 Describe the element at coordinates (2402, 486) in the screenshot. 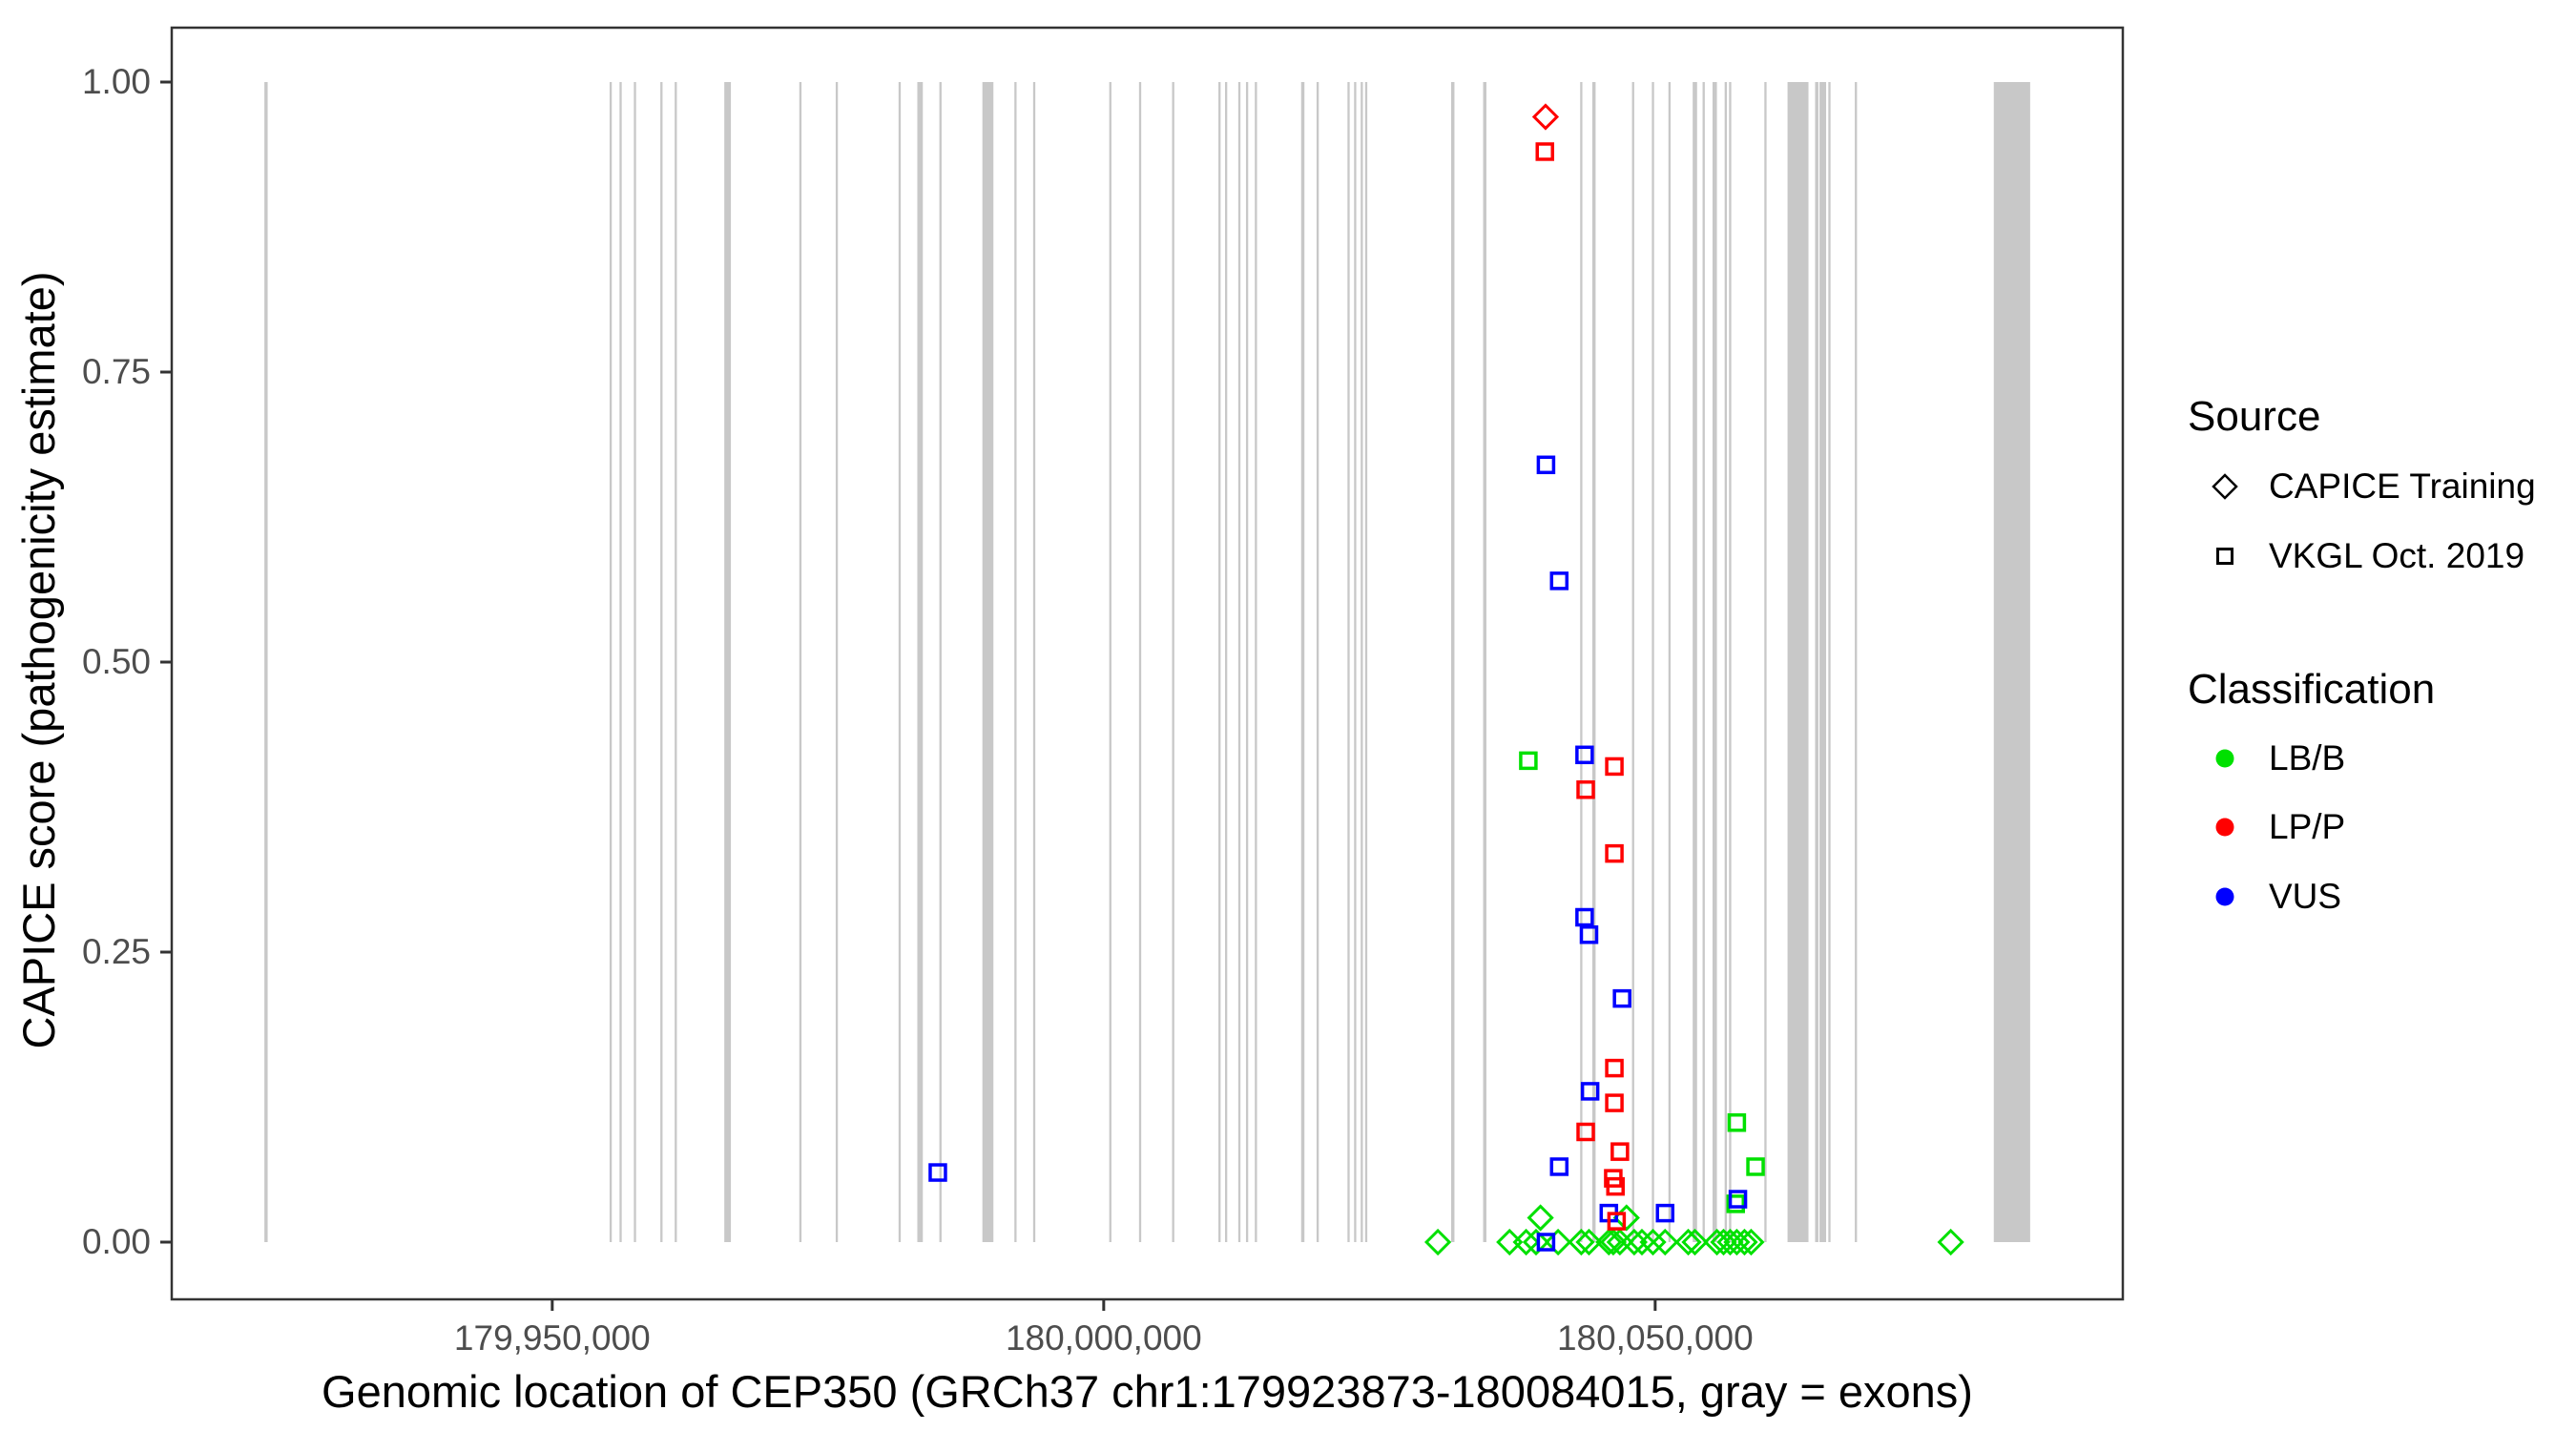

I see `legend-source-item-label: CAPICE Training` at that location.